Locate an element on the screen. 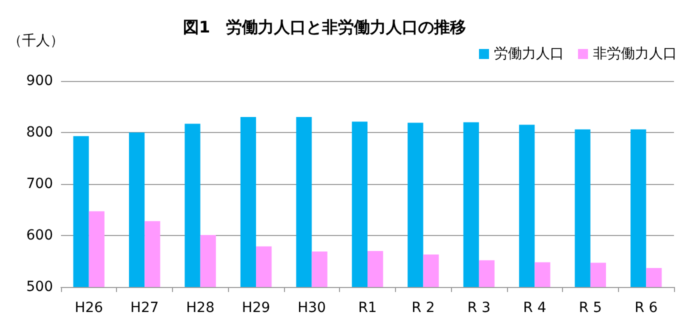  y-tick-label: 600 is located at coordinates (39, 236).